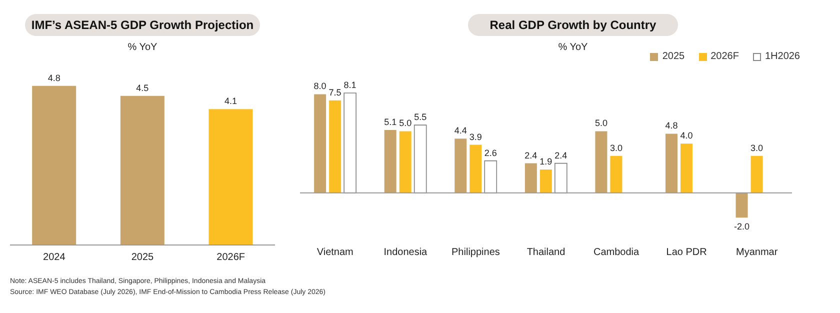  What do you see at coordinates (673, 56) in the screenshot?
I see `legend-label: 2025` at bounding box center [673, 56].